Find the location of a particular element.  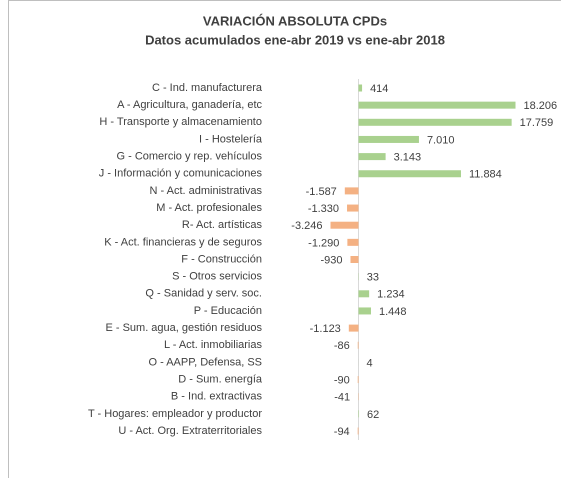

data-label: -930 is located at coordinates (331, 260).